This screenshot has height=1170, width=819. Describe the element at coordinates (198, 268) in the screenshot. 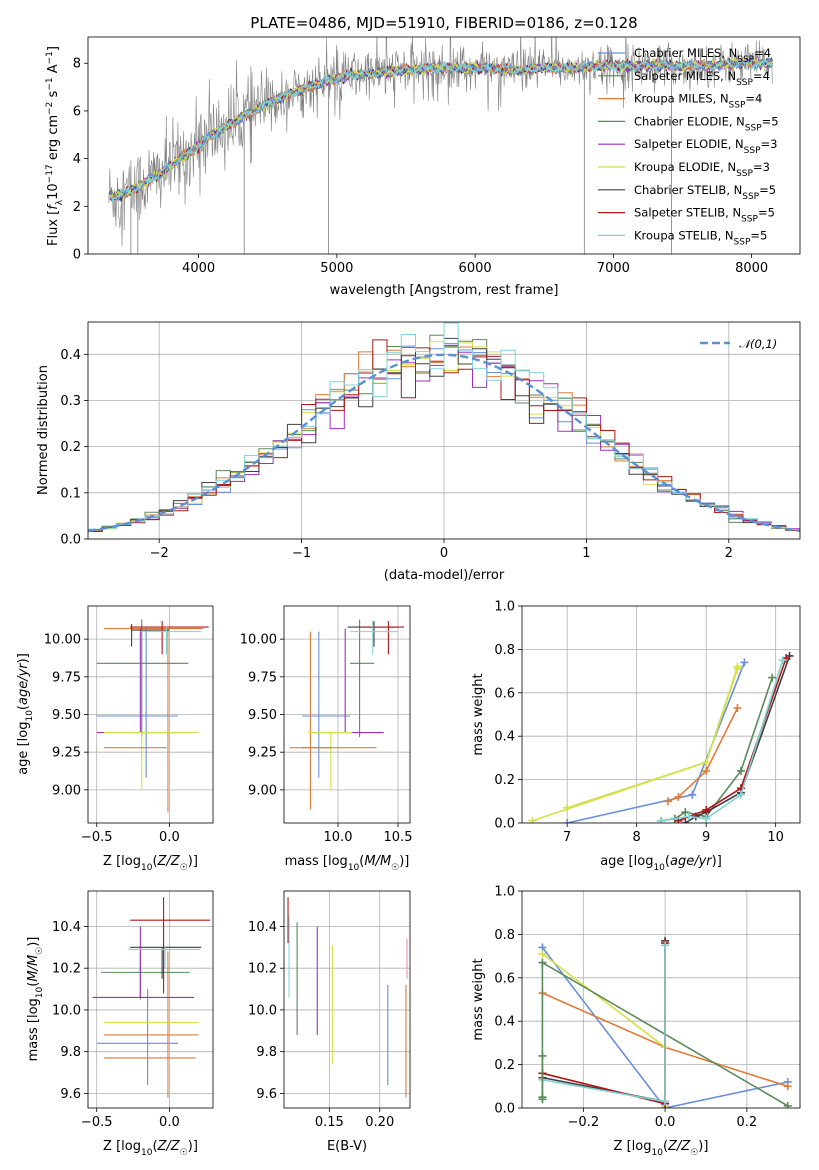

I see `x-tick-label: 4000` at that location.